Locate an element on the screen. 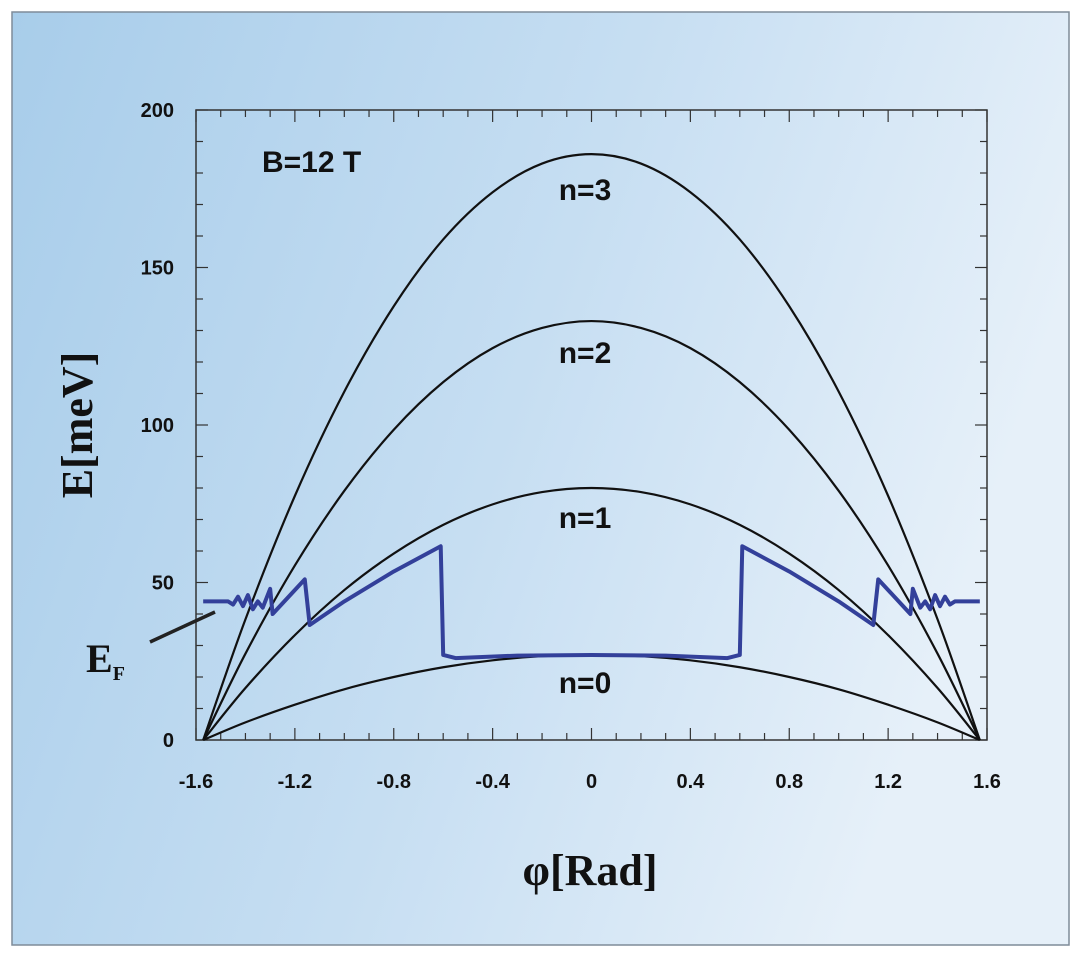 The height and width of the screenshot is (955, 1080). y-axis-title: E[meV] is located at coordinates (77, 425).